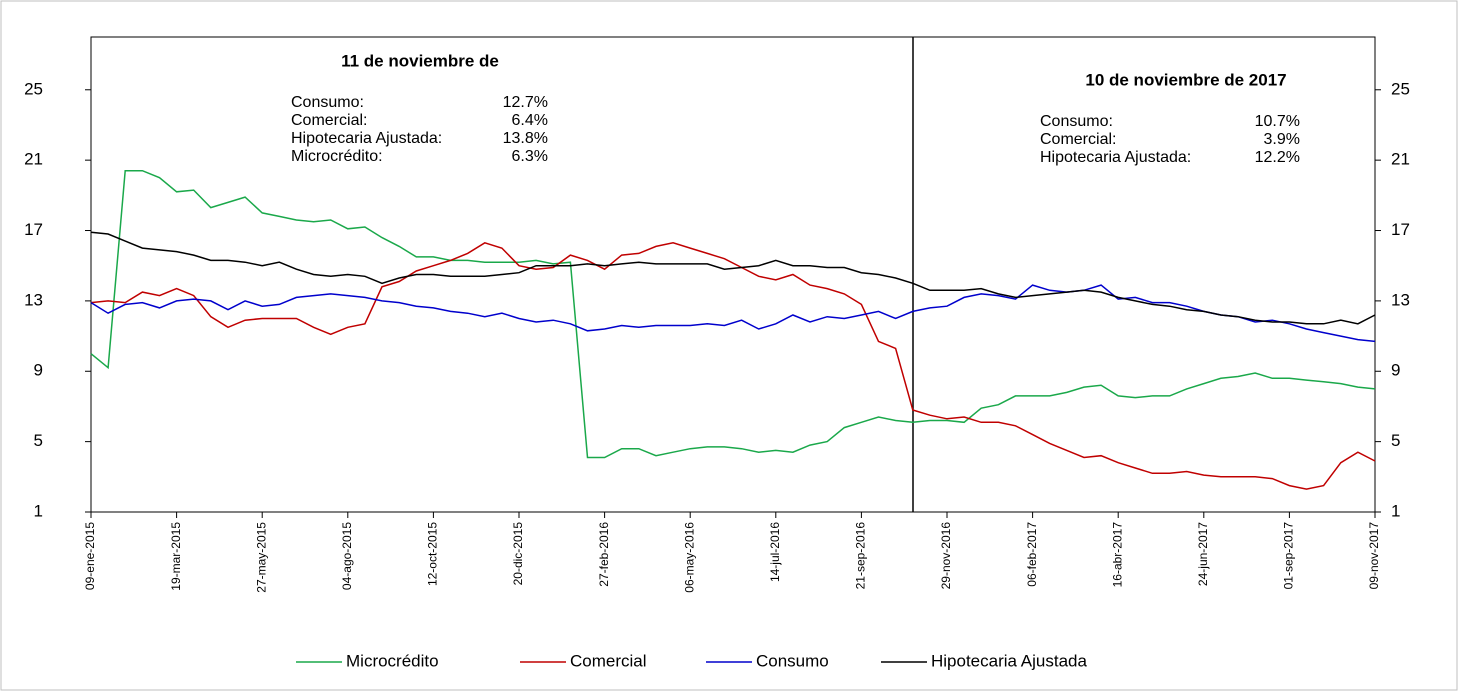 Image resolution: width=1459 pixels, height=692 pixels. Describe the element at coordinates (1395, 370) in the screenshot. I see `y2-tick-label: 9` at that location.